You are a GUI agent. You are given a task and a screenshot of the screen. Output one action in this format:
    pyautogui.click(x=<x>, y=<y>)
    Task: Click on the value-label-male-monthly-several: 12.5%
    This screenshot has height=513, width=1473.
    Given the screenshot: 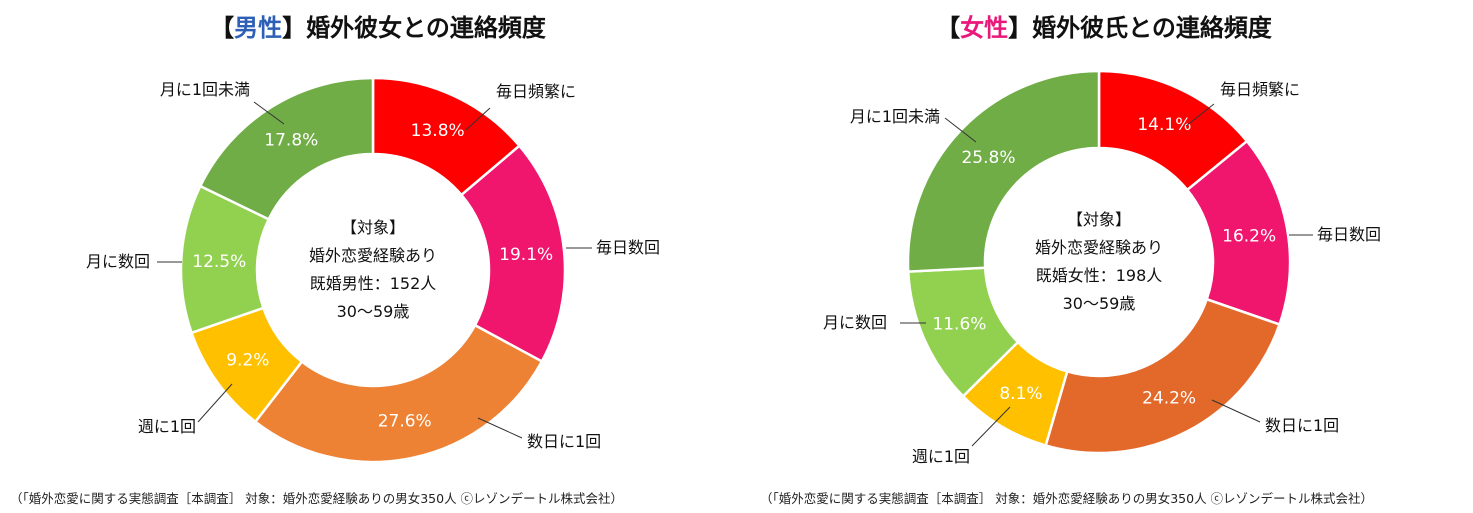 What is the action you would take?
    pyautogui.click(x=219, y=262)
    